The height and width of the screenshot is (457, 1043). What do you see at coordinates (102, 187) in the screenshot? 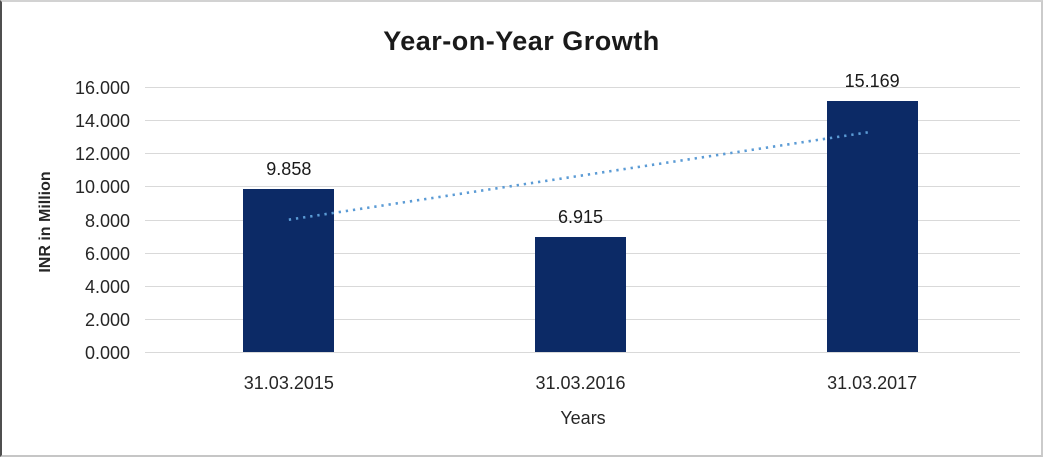
I see `y-tick-label: 10.000` at bounding box center [102, 187].